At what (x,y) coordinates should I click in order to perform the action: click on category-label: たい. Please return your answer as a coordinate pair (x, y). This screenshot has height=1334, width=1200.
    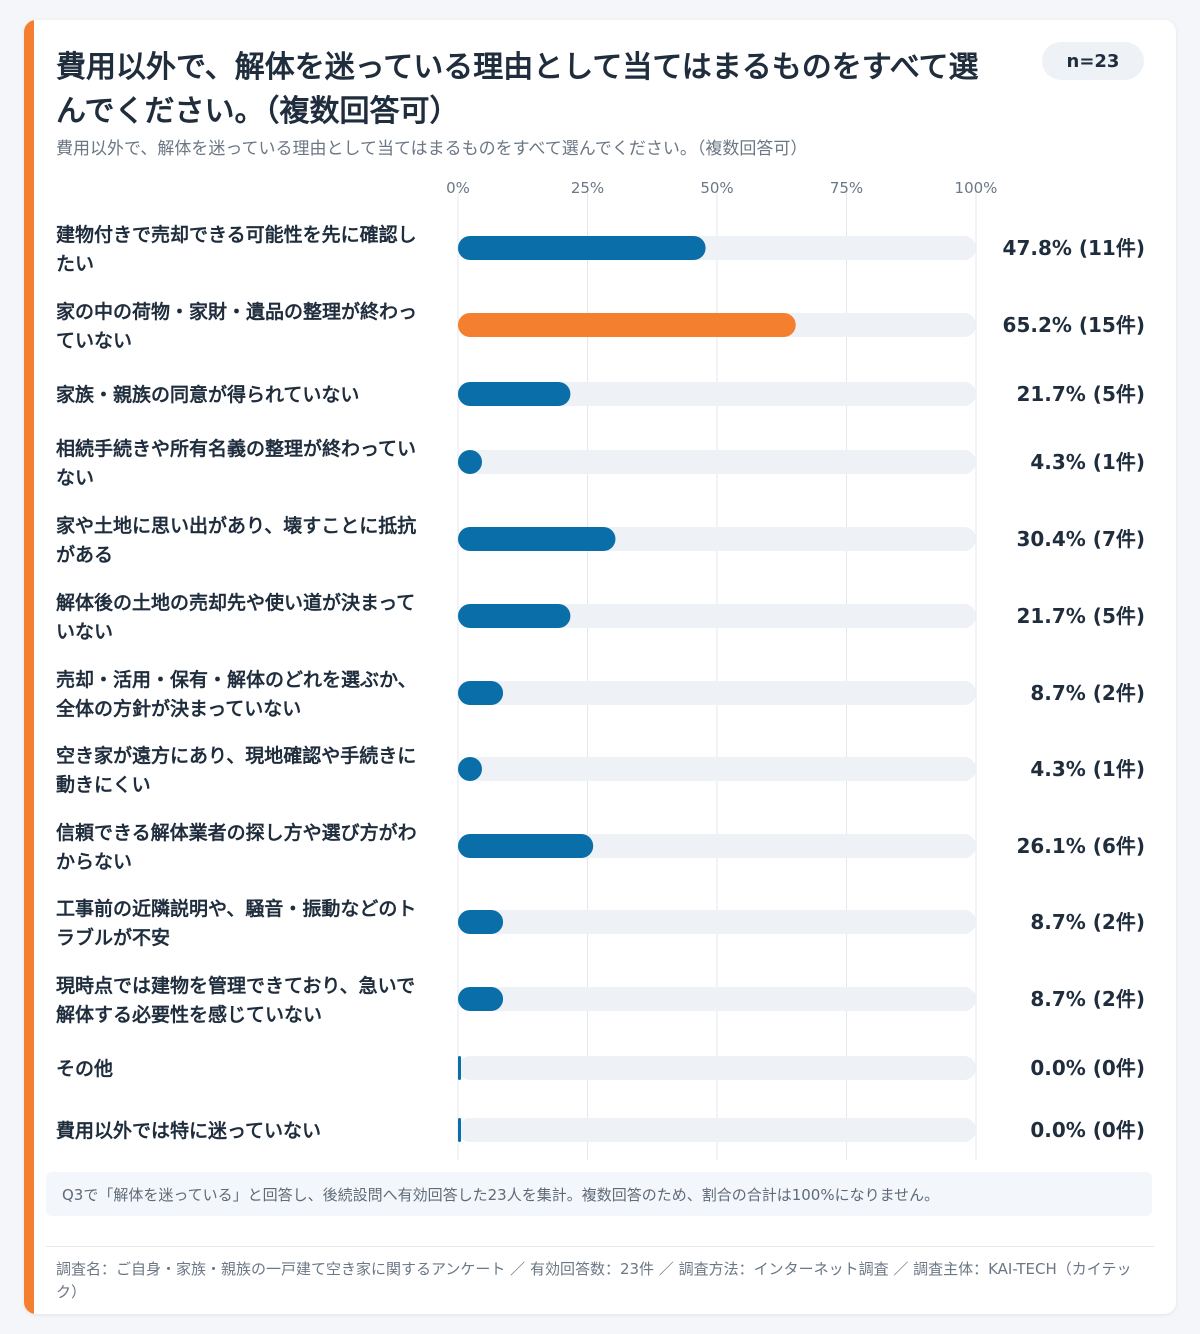
    Looking at the image, I should click on (75, 264).